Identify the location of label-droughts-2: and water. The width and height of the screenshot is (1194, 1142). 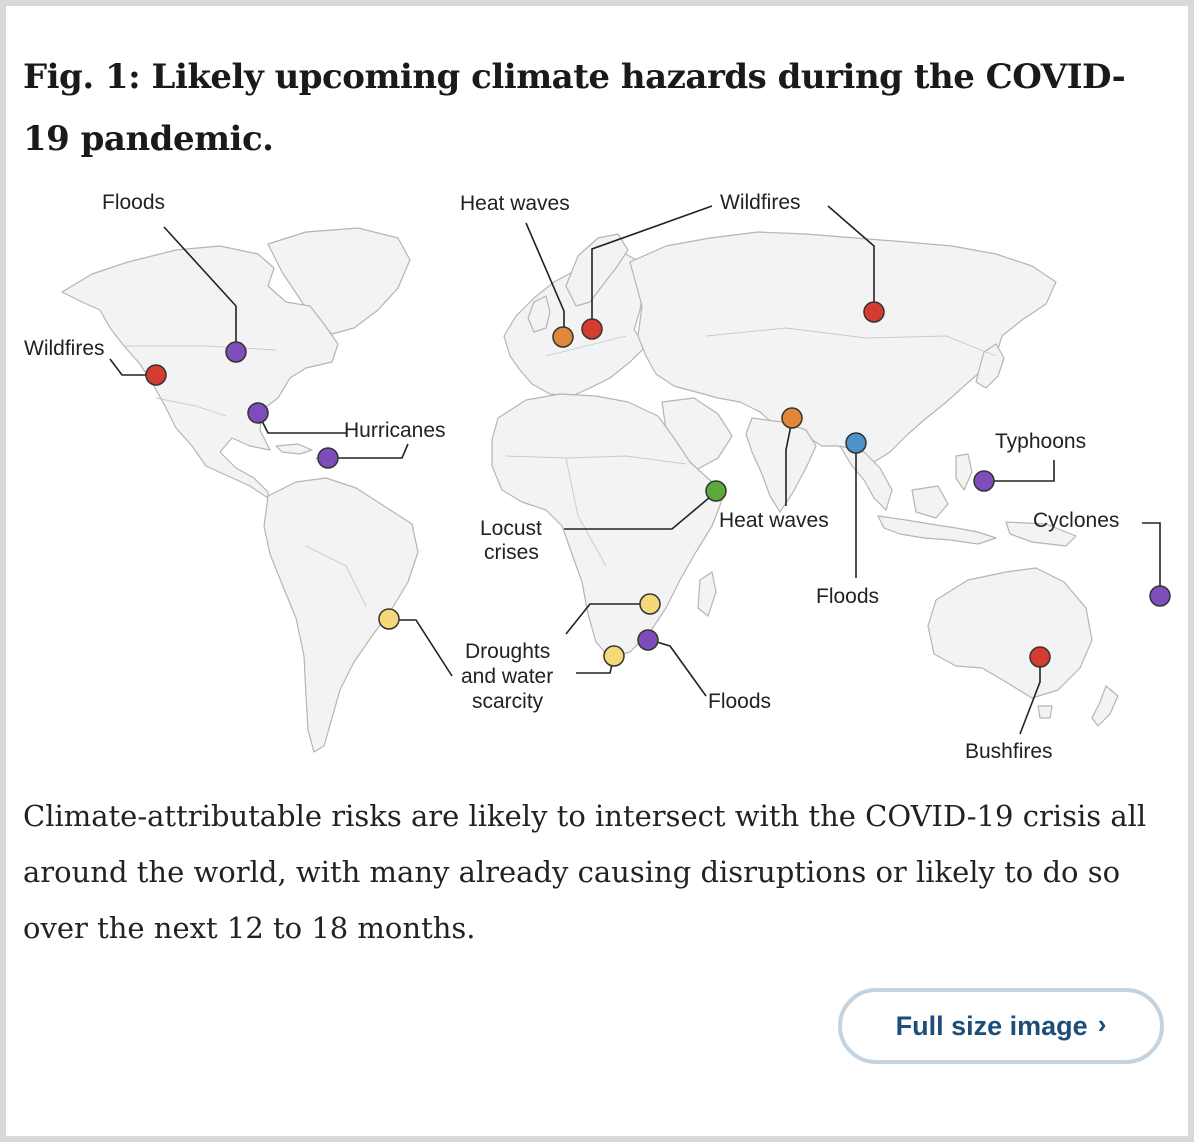
(507, 676).